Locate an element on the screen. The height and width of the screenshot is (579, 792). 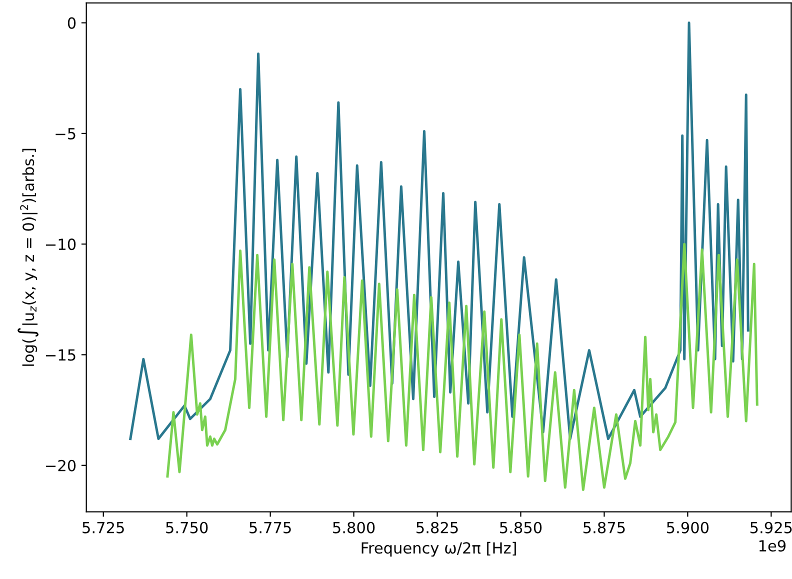
y-tick-label: −15 is located at coordinates (61, 355).